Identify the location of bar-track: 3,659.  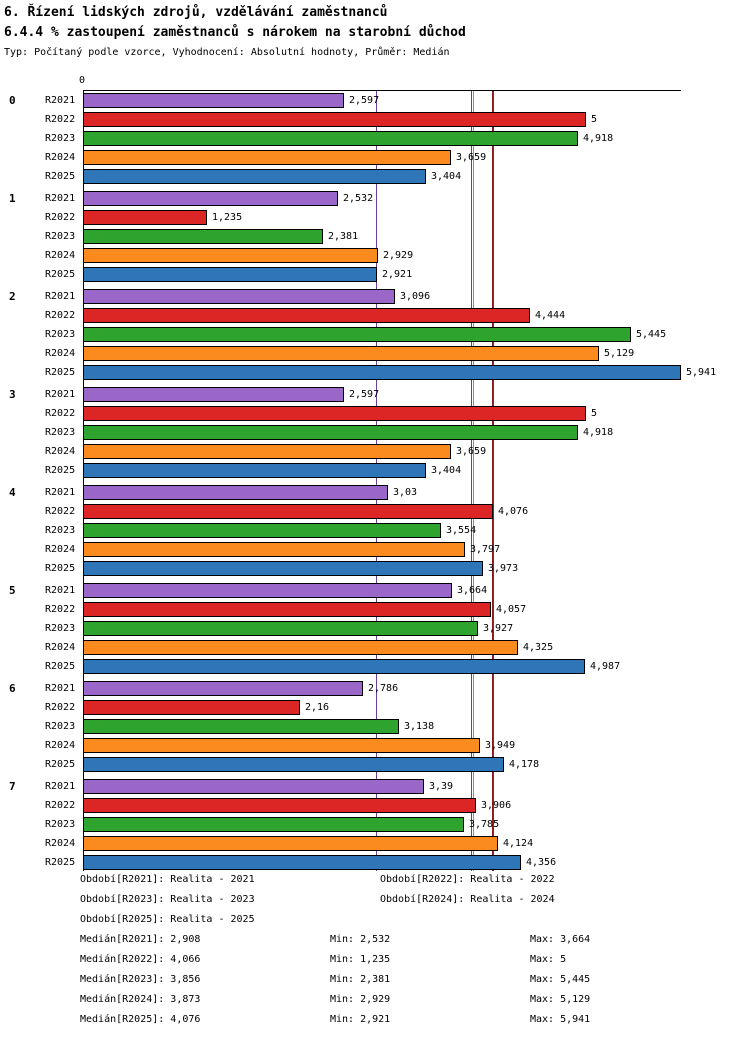
(416, 451).